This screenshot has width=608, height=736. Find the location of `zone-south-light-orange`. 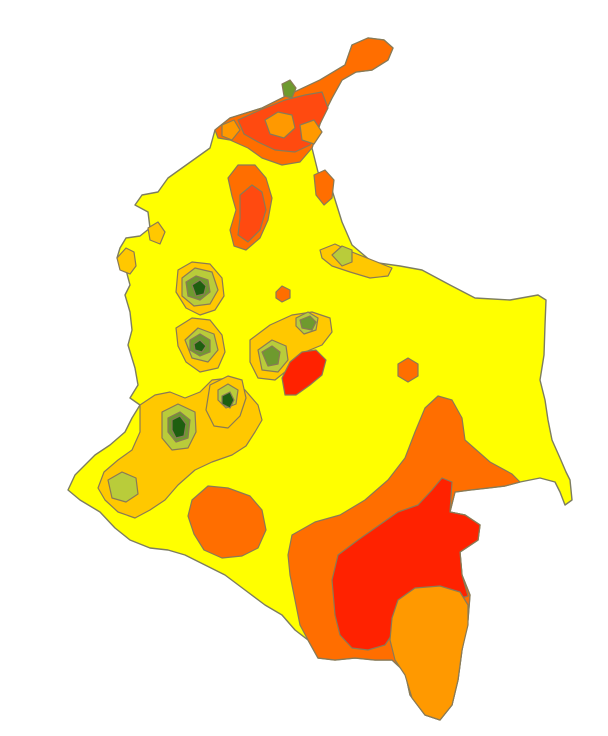

zone-south-light-orange is located at coordinates (429, 653).